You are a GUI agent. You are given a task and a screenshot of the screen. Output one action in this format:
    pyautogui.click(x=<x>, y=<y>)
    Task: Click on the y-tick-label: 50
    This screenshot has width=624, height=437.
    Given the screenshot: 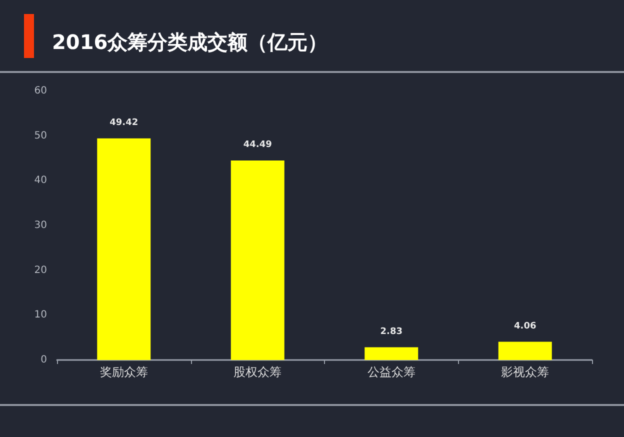 What is the action you would take?
    pyautogui.click(x=40, y=136)
    